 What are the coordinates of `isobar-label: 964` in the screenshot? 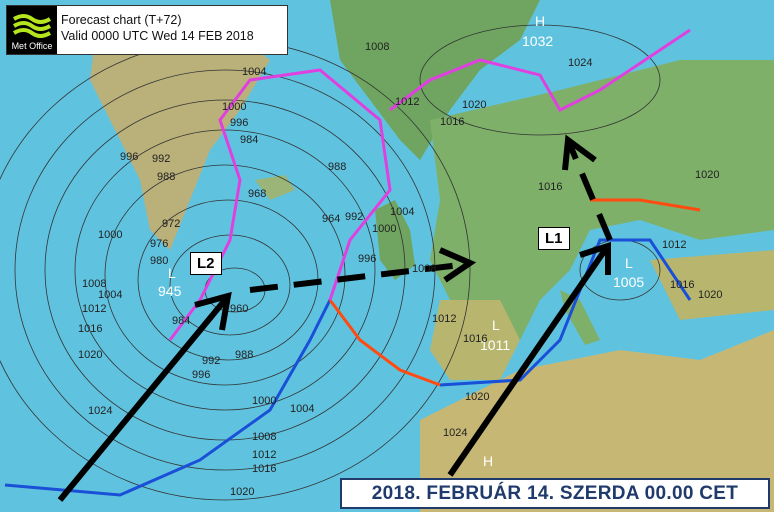 It's located at (331, 219).